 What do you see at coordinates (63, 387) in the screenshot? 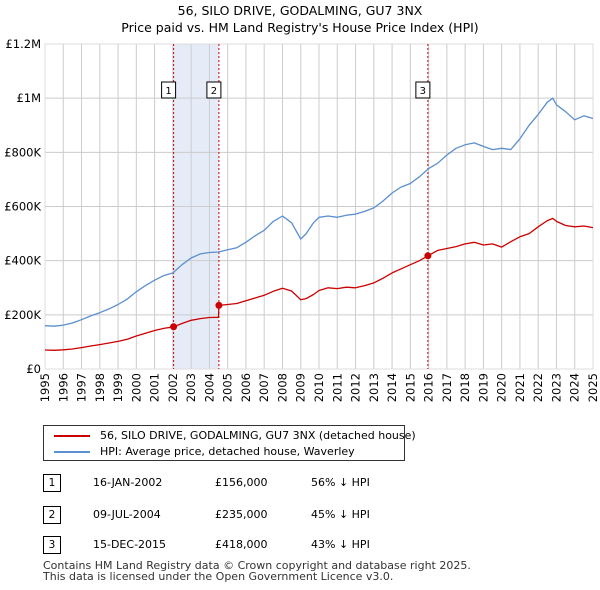
I see `x-tick-label: 1996` at bounding box center [63, 387].